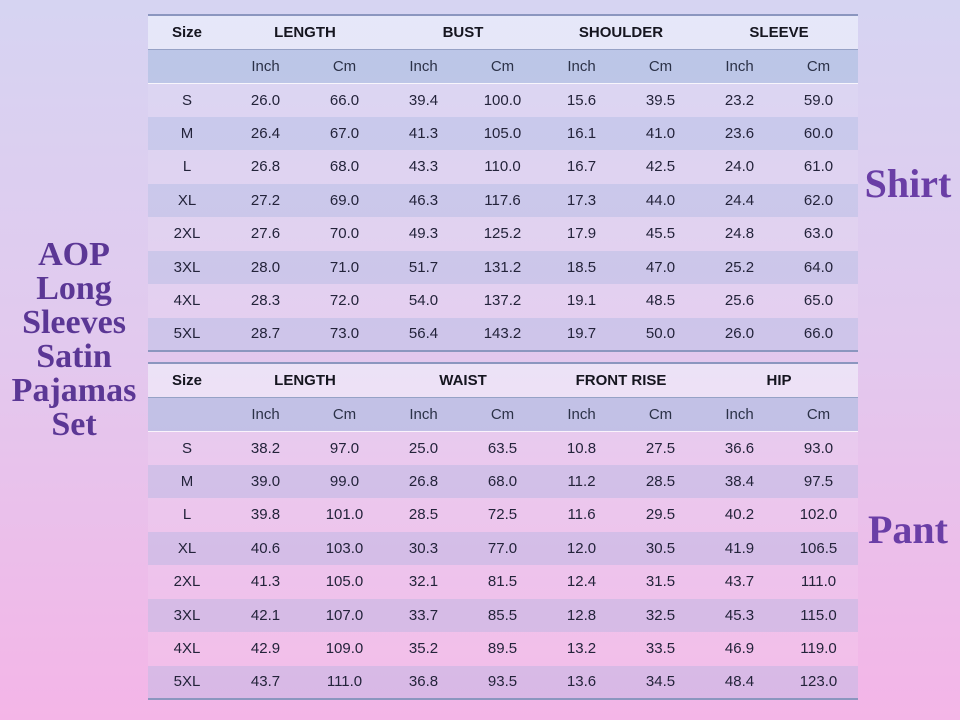 Image resolution: width=960 pixels, height=720 pixels. I want to click on product-title-line: Sleeves, so click(74, 322).